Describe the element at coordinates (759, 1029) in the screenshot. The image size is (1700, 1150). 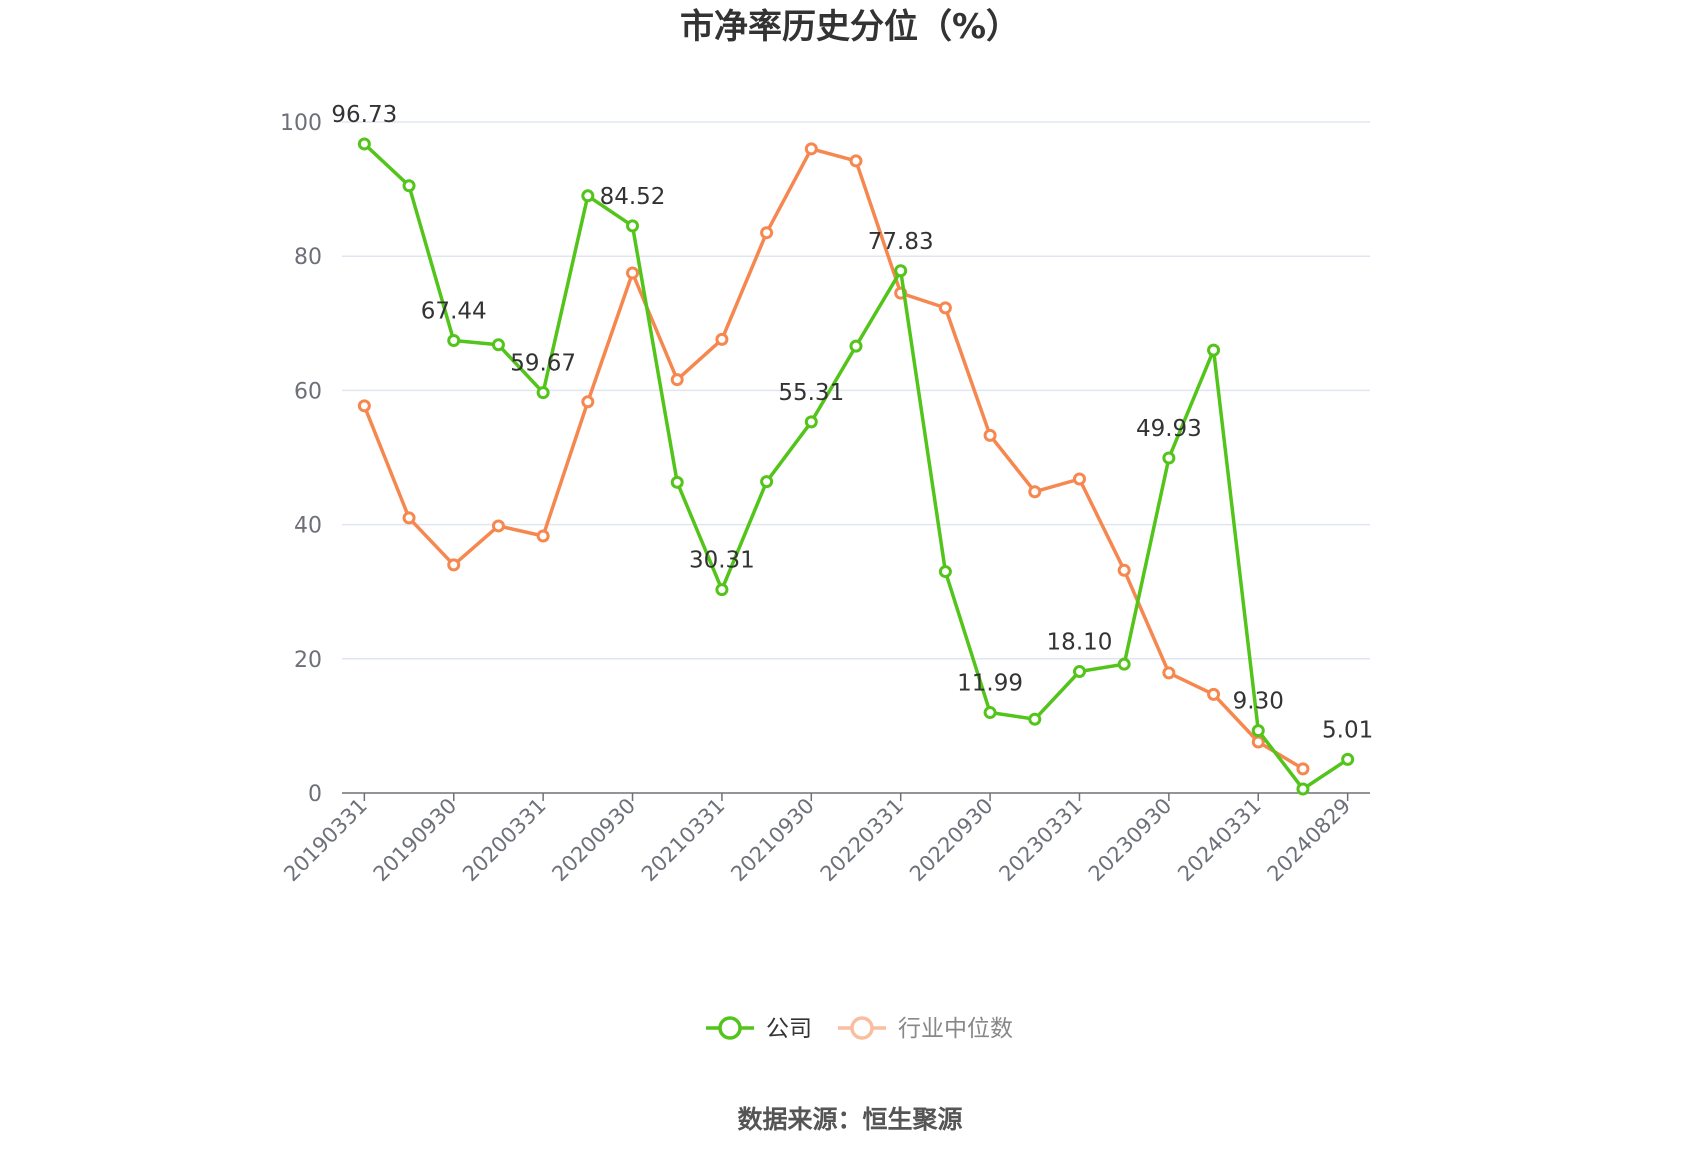
I see `legend-item-0: 公司` at that location.